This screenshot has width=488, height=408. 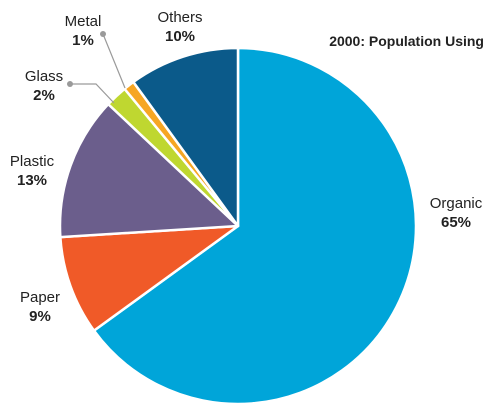 I want to click on leader-line-metal, so click(x=114, y=61).